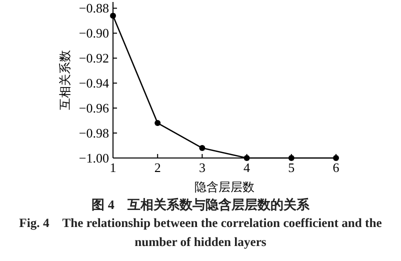 The height and width of the screenshot is (261, 401). Describe the element at coordinates (113, 167) in the screenshot. I see `x-tick-label: 1` at that location.